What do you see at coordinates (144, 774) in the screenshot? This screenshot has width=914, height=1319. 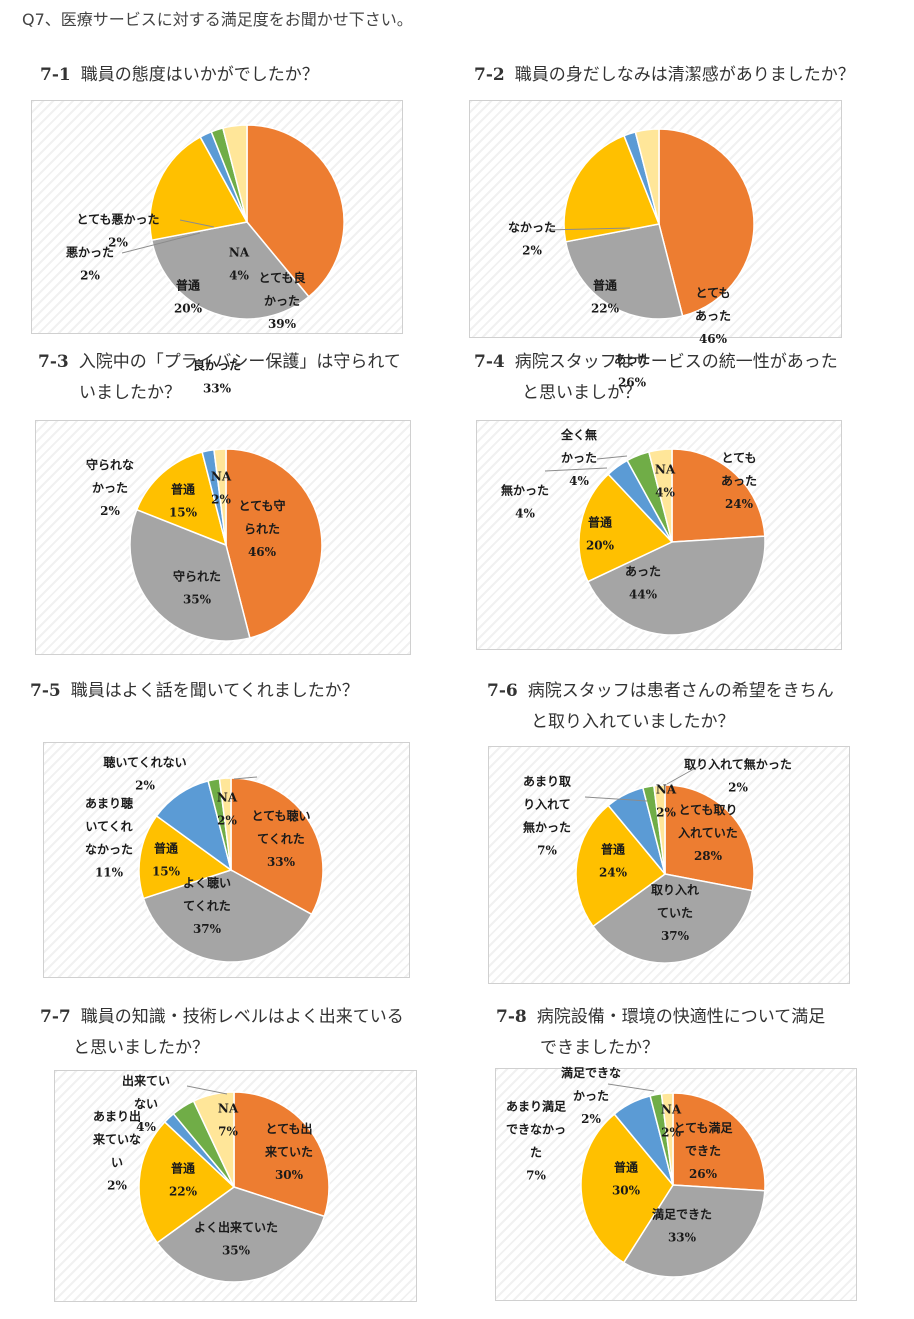 I see `slice-label: 聴いてくれない 2%` at bounding box center [144, 774].